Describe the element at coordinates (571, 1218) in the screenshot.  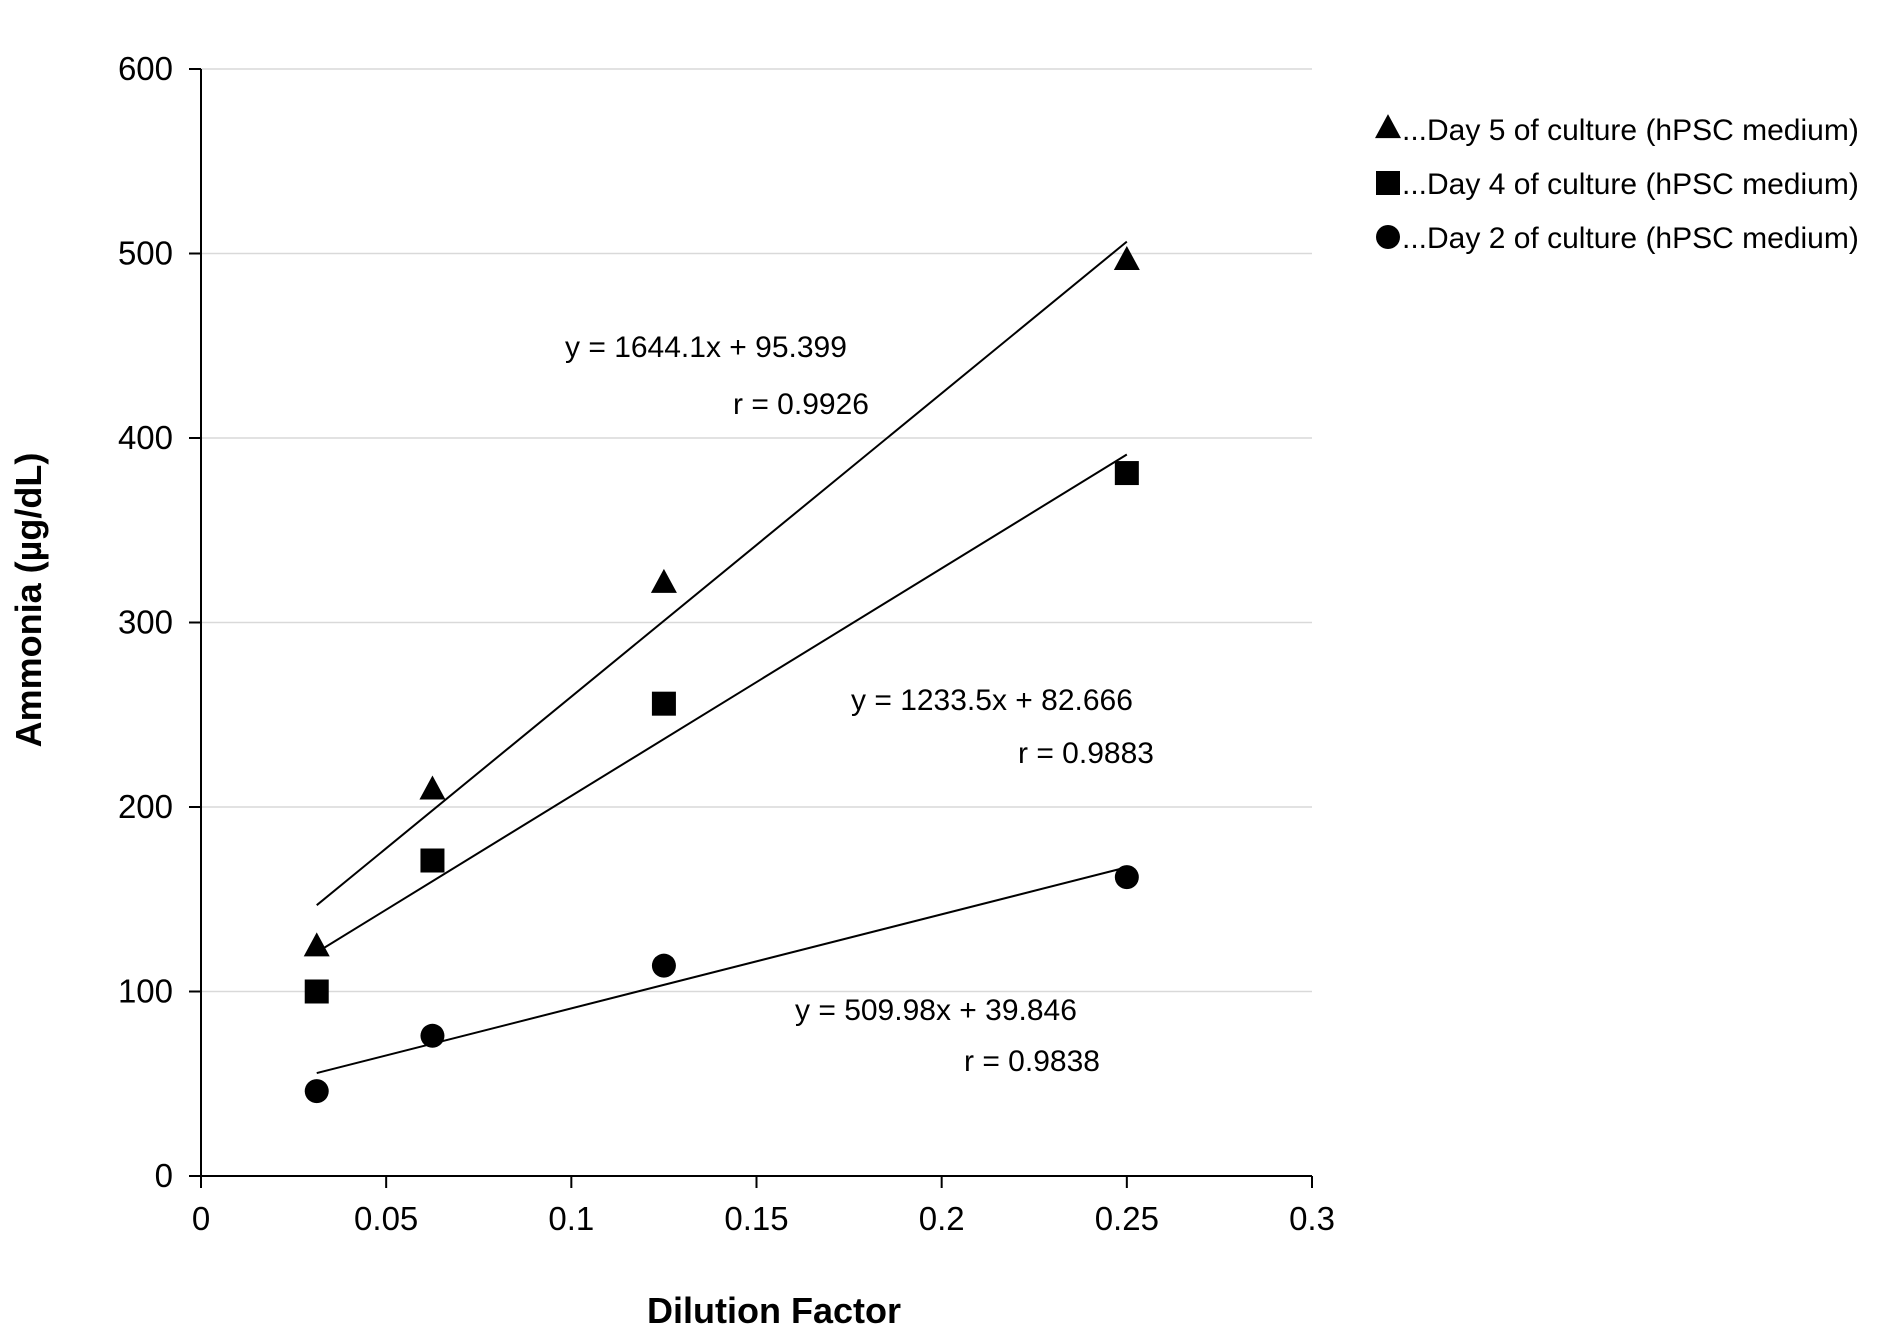
I see `x-tick-label: 0.1` at that location.